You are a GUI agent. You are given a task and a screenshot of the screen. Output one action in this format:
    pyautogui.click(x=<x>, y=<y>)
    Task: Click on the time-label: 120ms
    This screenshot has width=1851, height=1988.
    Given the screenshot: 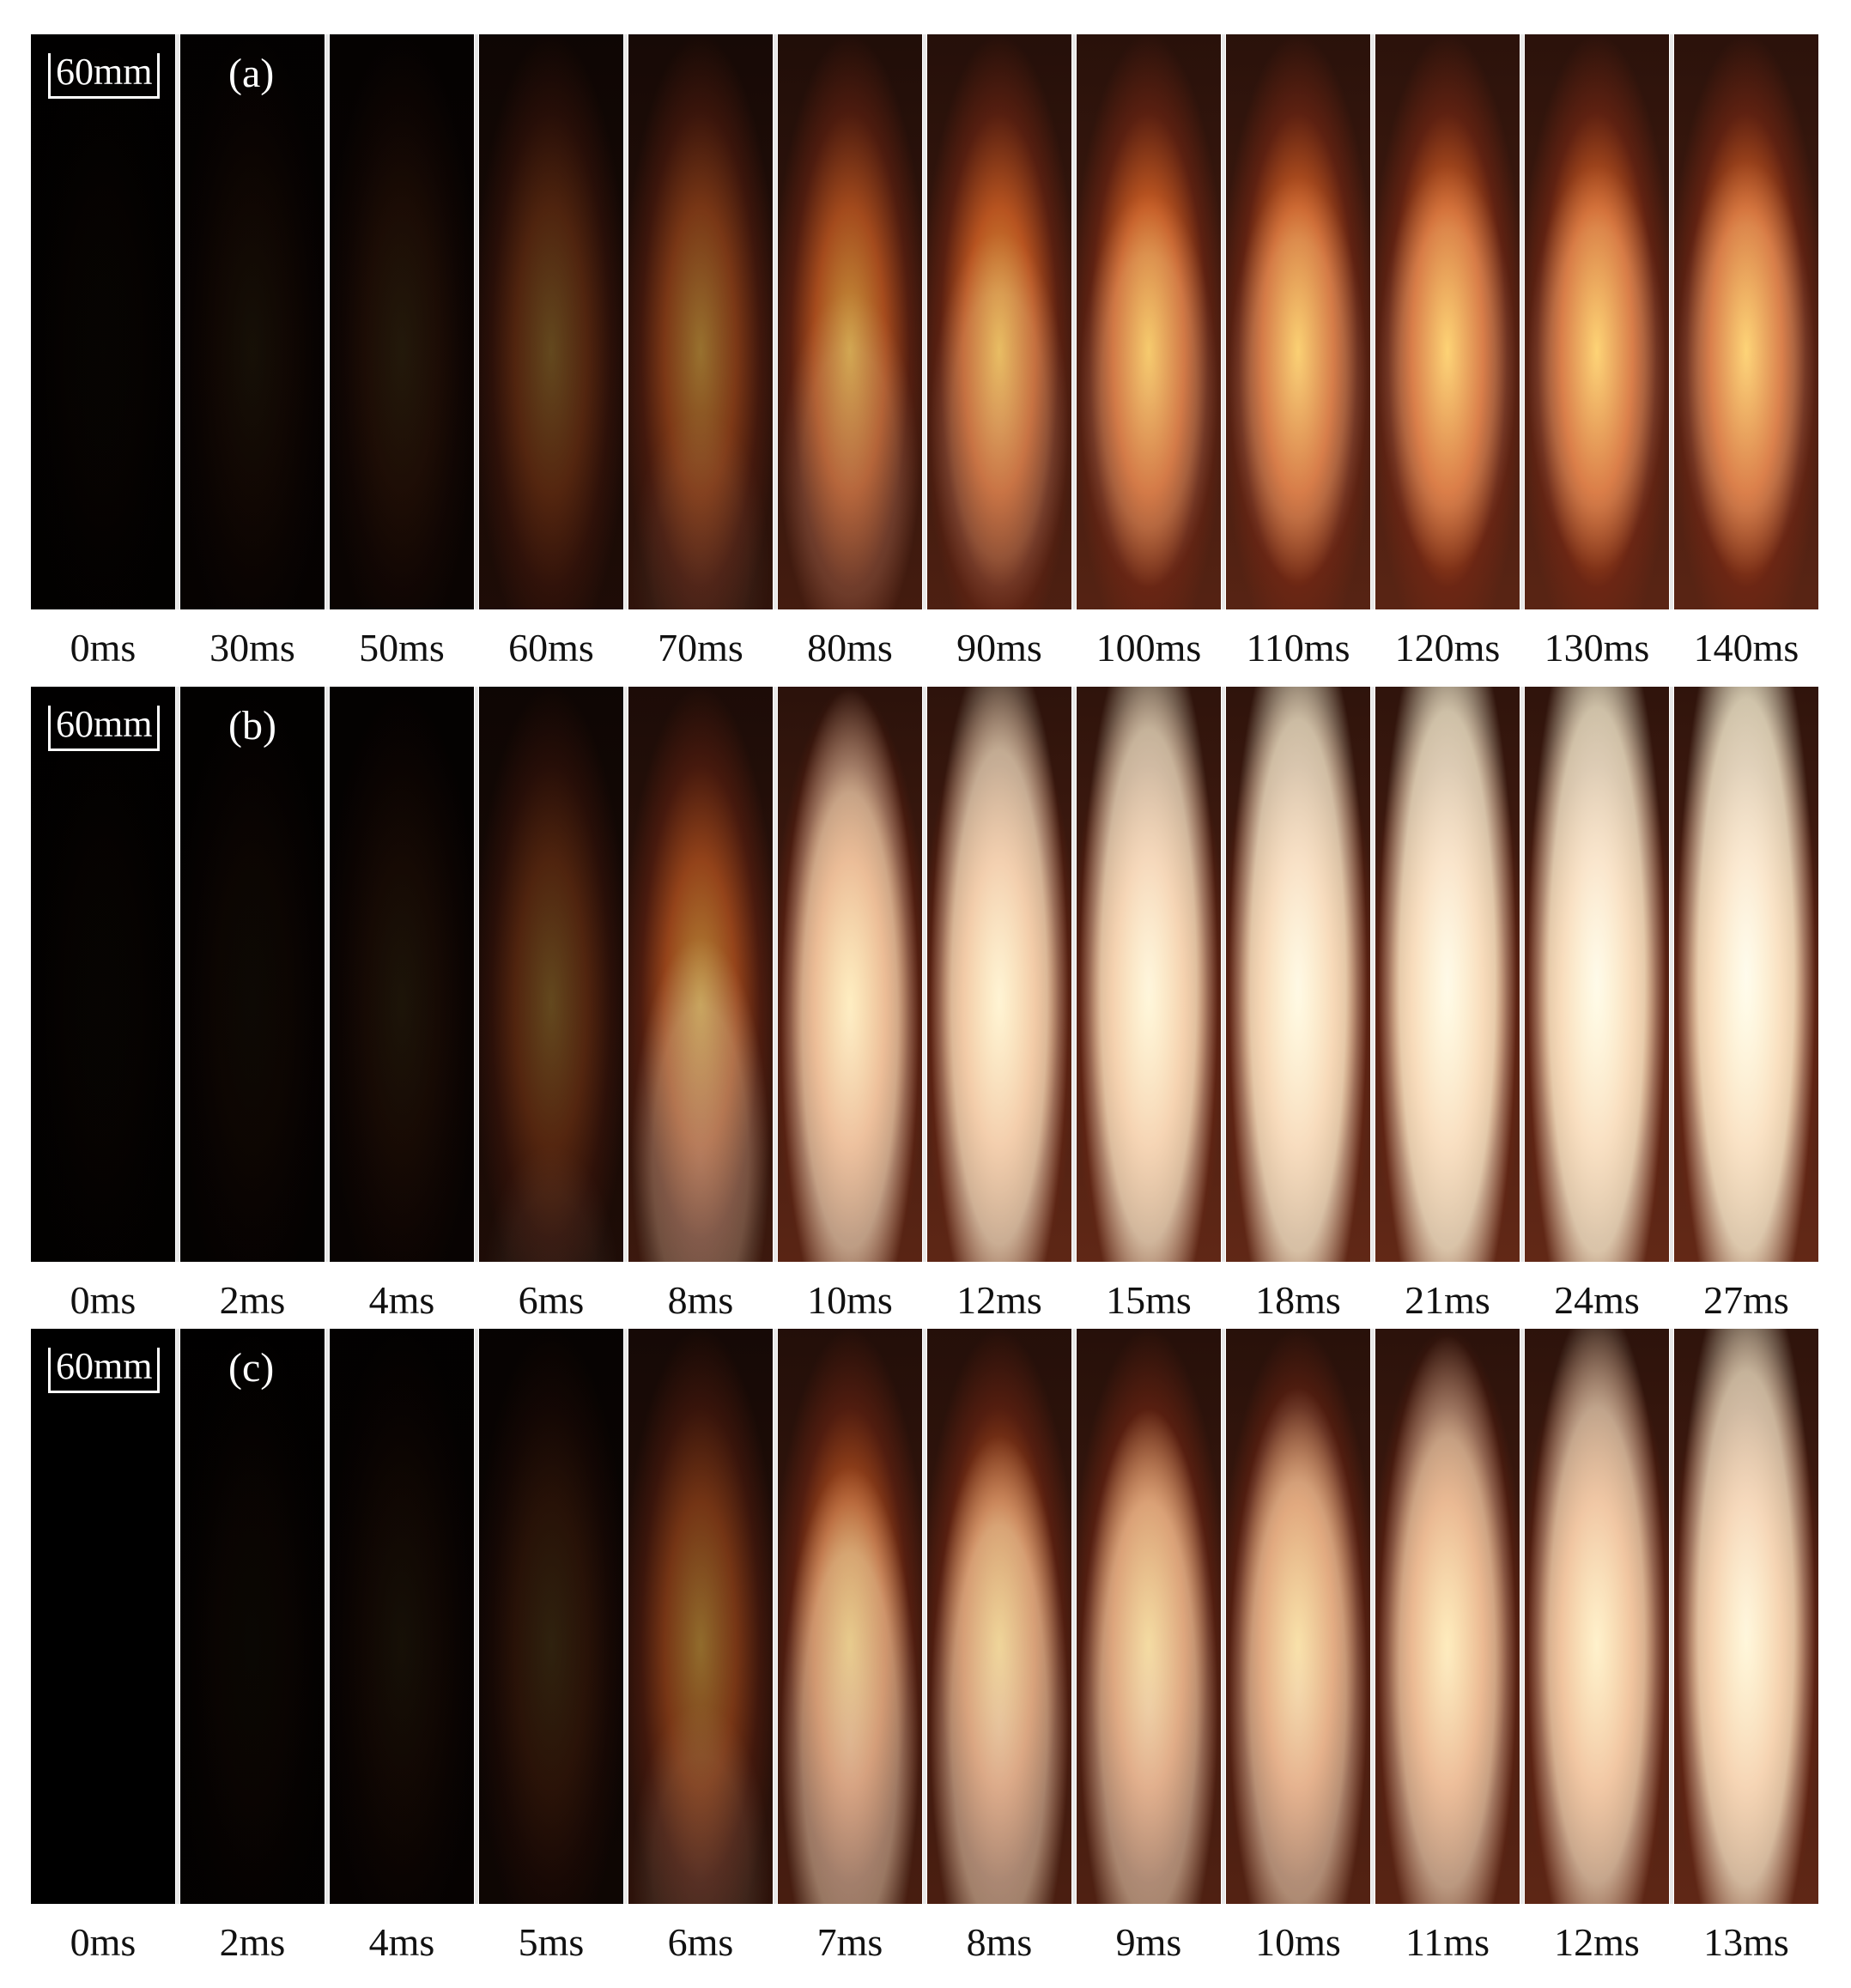 What is the action you would take?
    pyautogui.click(x=1447, y=648)
    